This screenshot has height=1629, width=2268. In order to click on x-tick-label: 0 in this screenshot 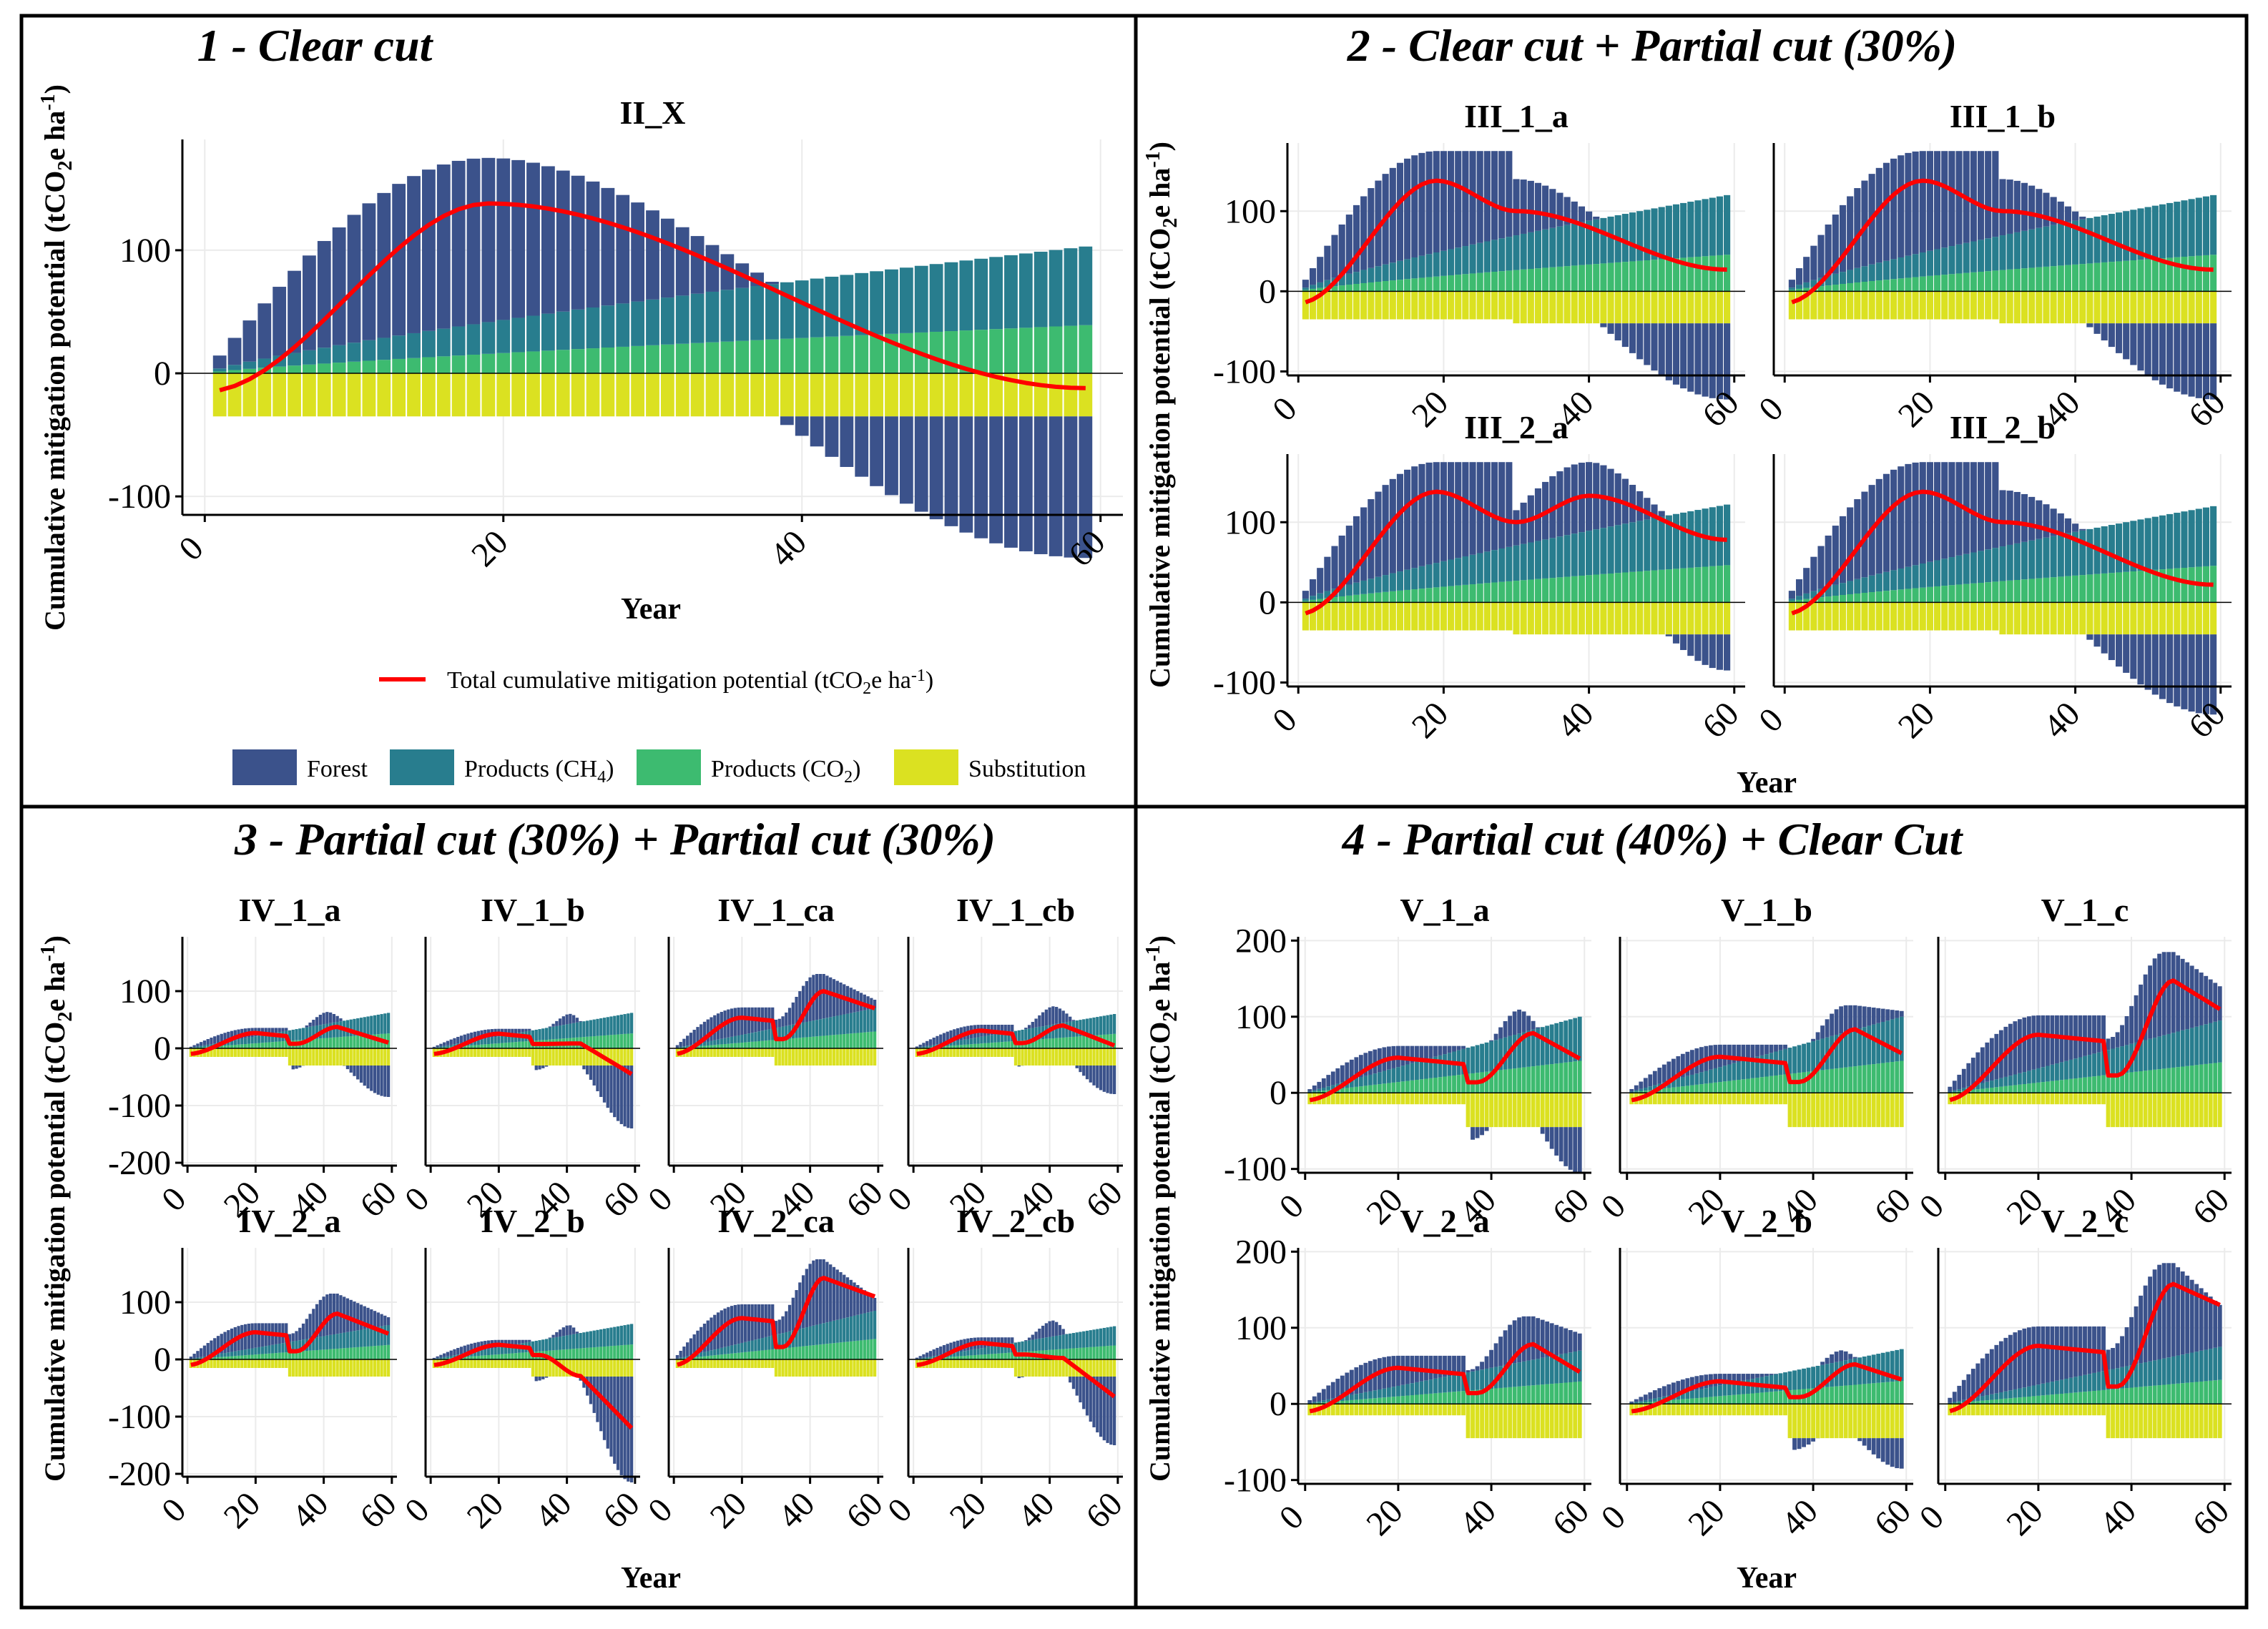, I will do `click(1613, 1206)`.